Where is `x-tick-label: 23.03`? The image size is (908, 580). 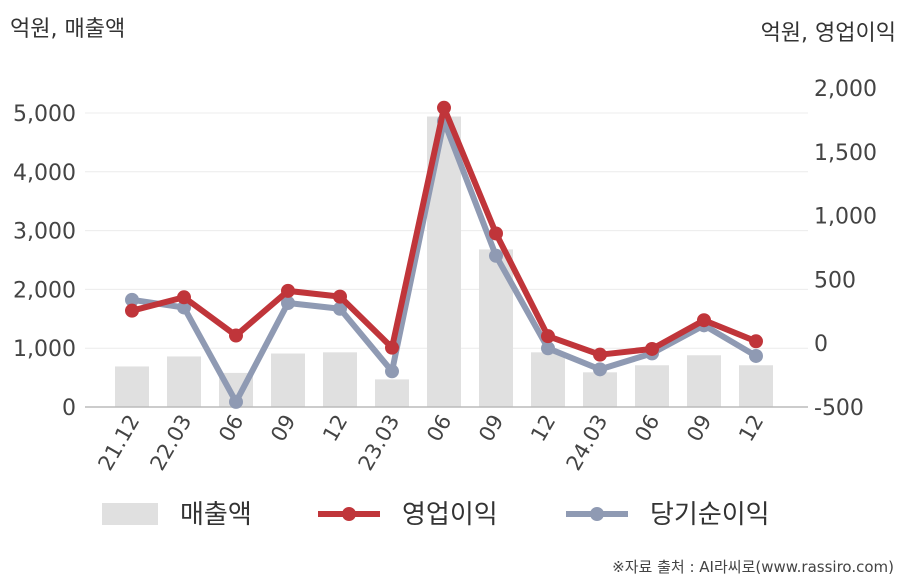
x-tick-label: 23.03 is located at coordinates (378, 443).